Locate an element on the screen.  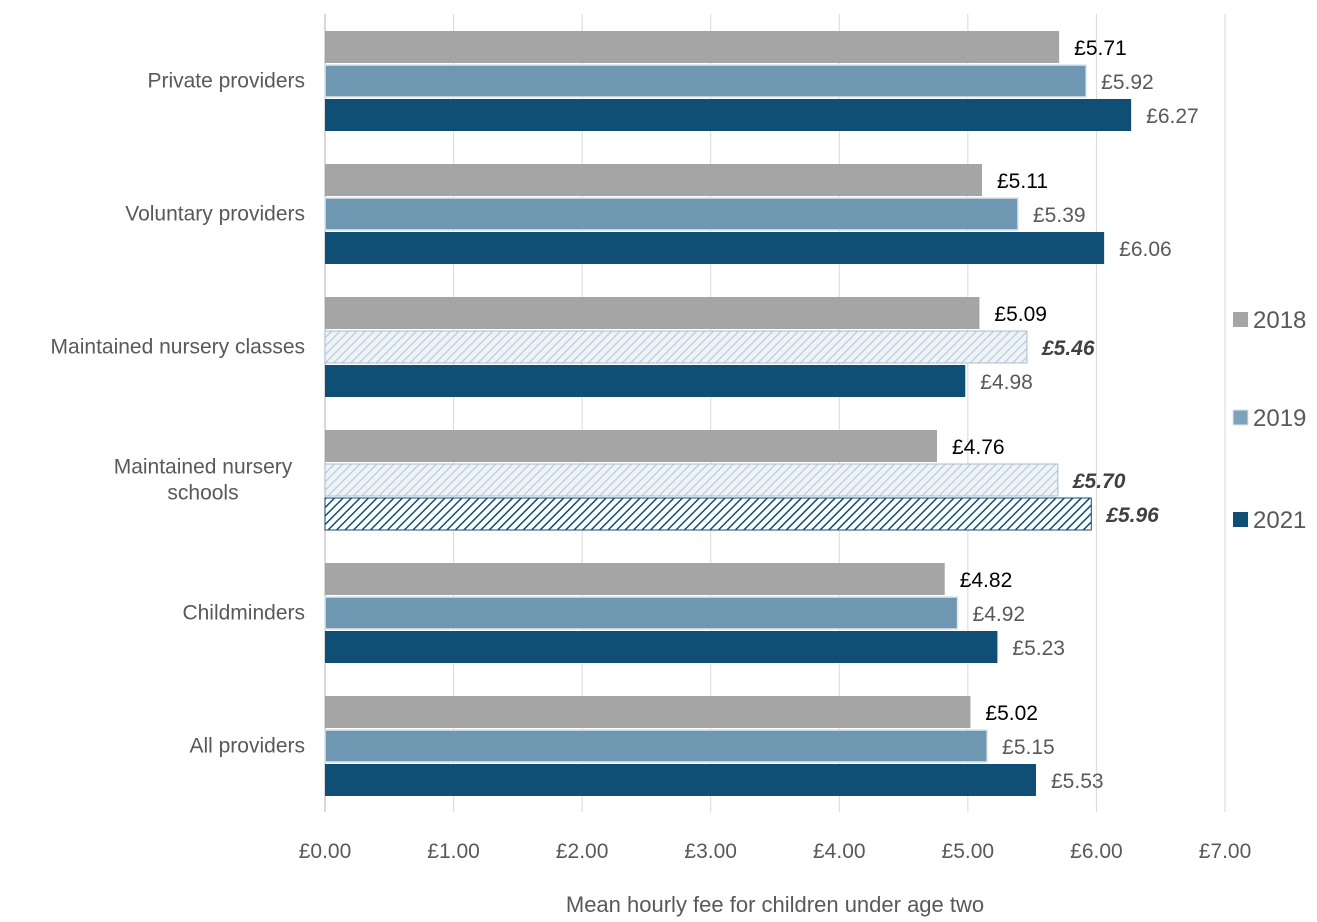
x-tick-label: £6.00 is located at coordinates (1096, 851).